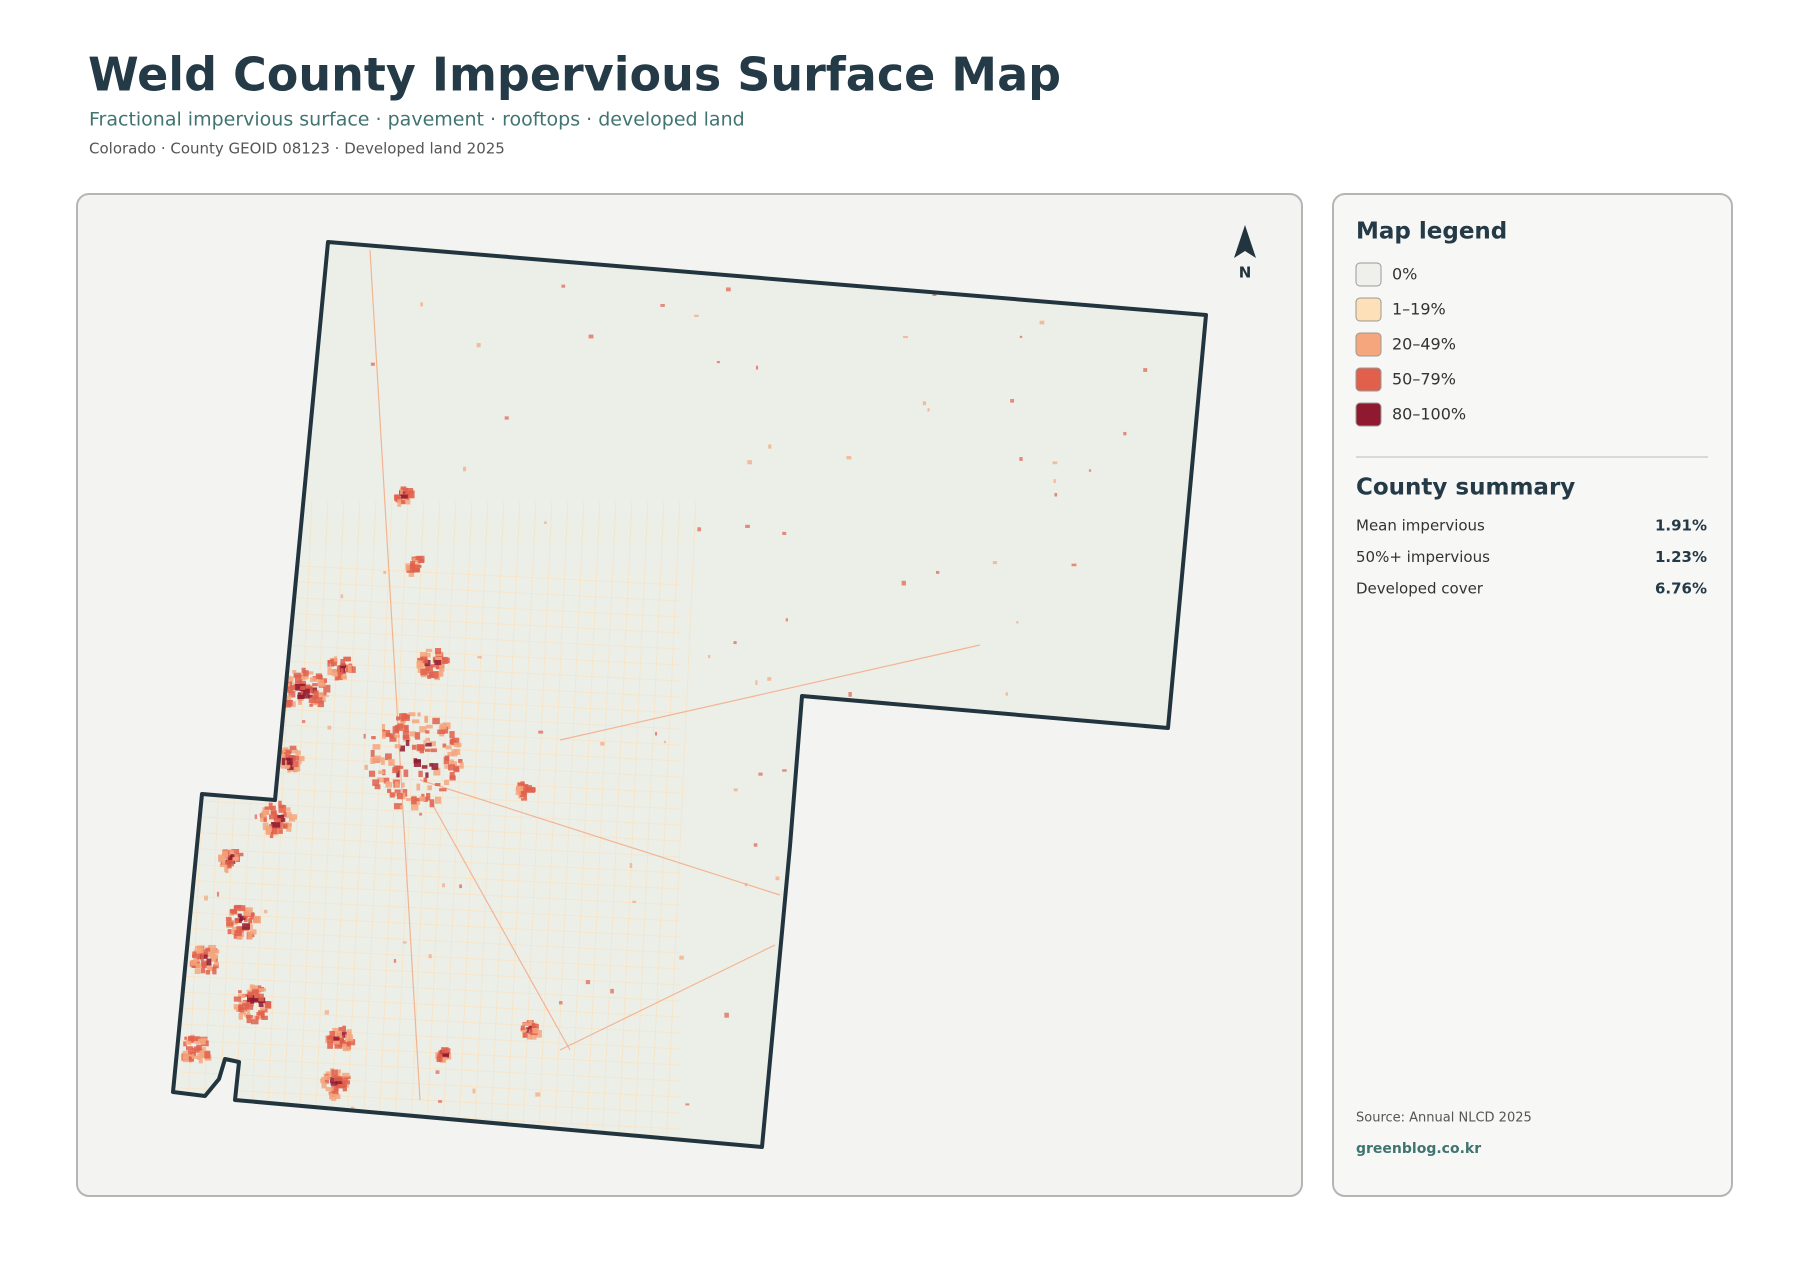 The image size is (1800, 1277). Describe the element at coordinates (1431, 232) in the screenshot. I see `legend-title: Map legend` at that location.